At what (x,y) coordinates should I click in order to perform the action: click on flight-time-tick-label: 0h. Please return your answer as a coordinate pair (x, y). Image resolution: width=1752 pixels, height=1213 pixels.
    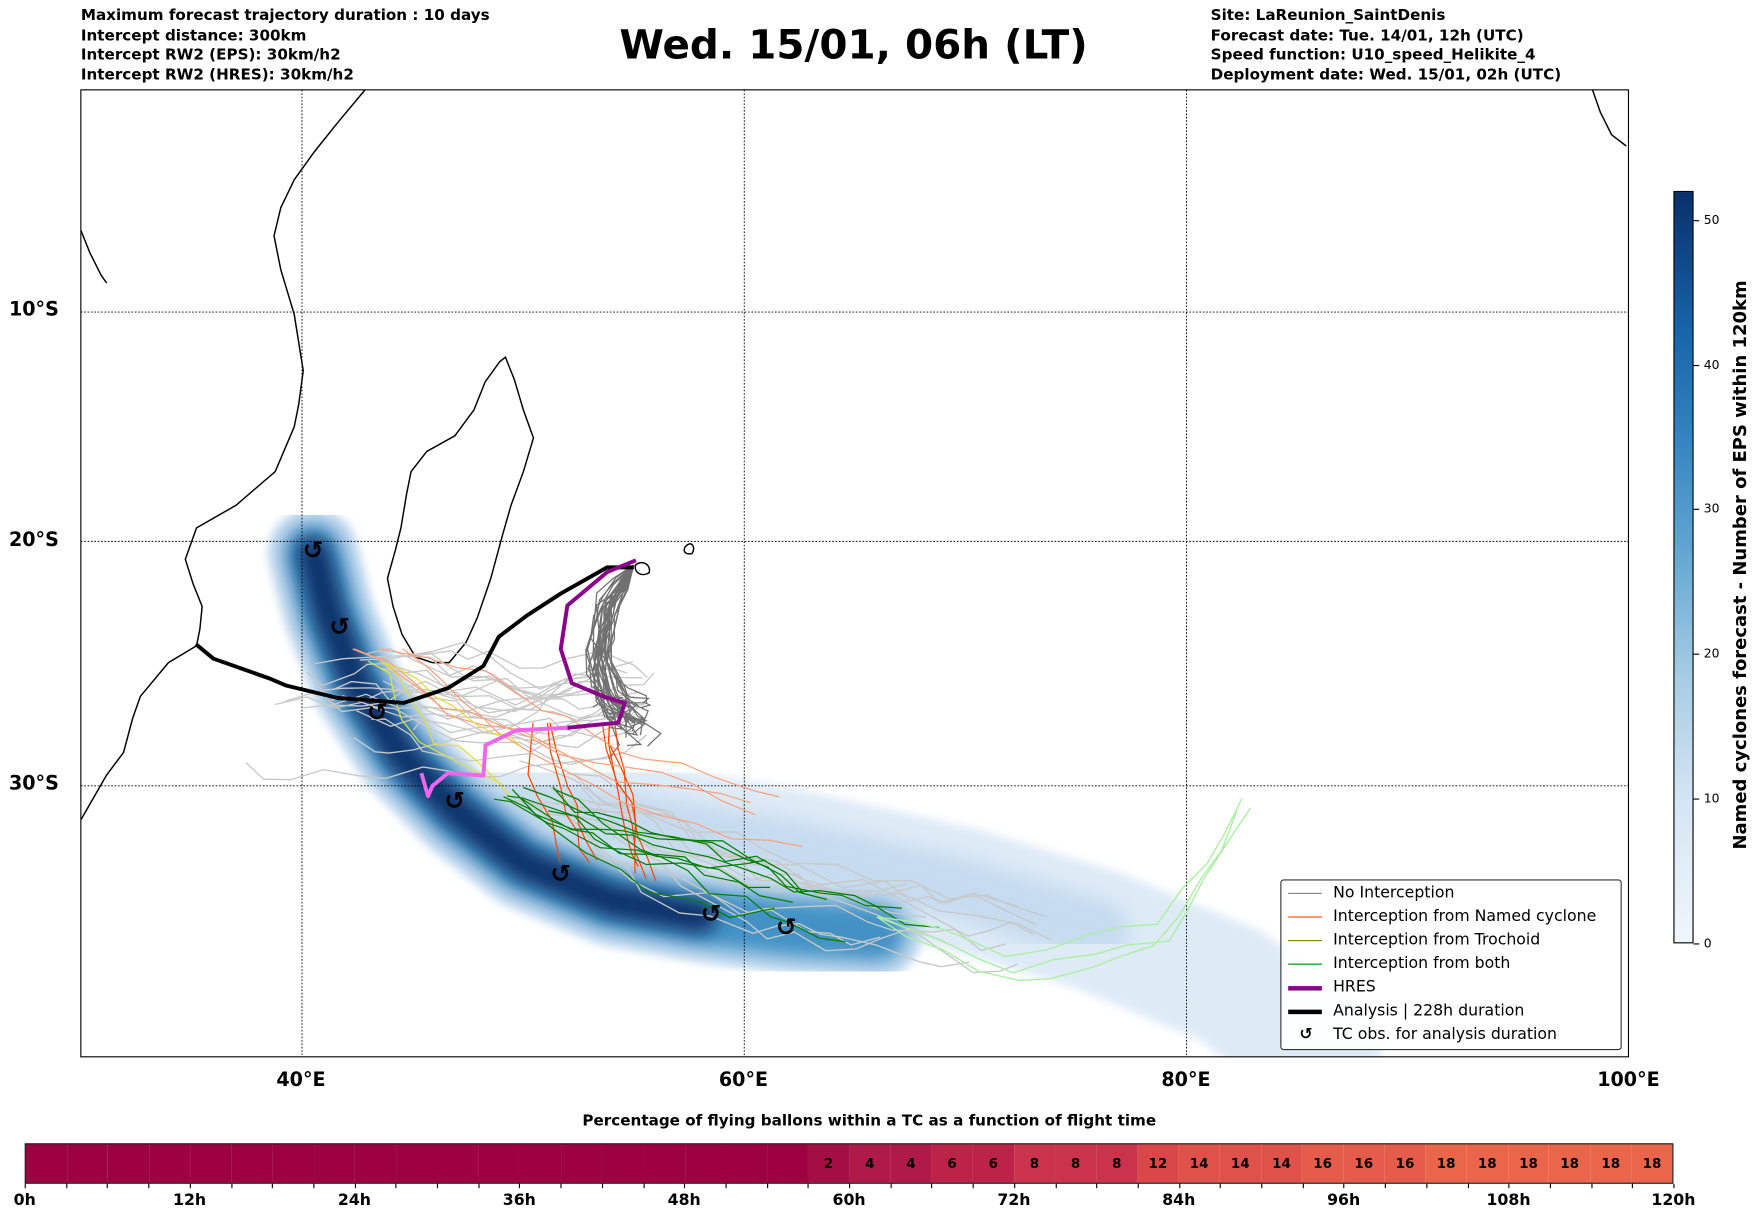
    Looking at the image, I should click on (24, 1200).